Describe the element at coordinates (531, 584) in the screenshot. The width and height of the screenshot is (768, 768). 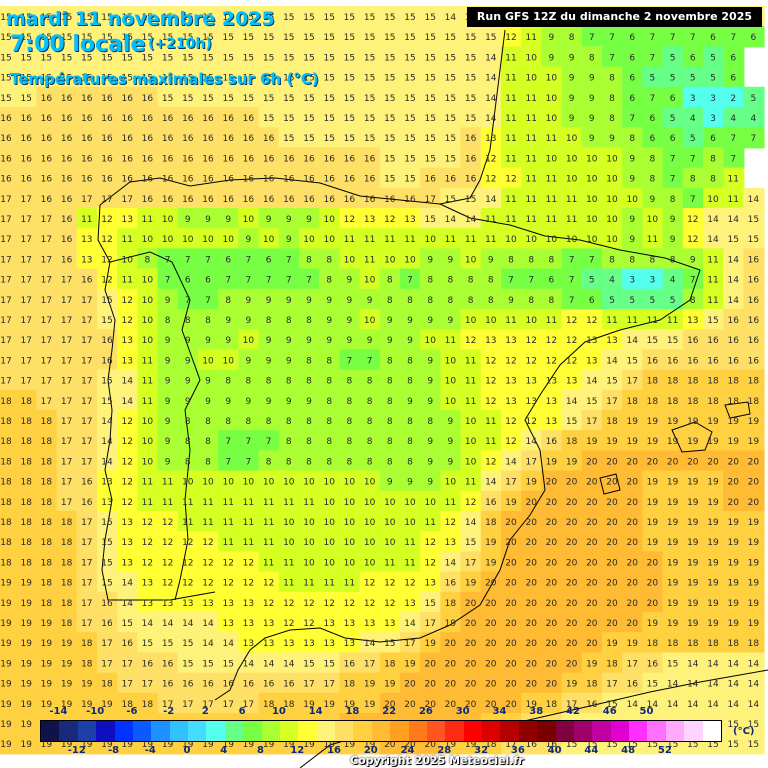
I see `temperature-value: 20` at that location.